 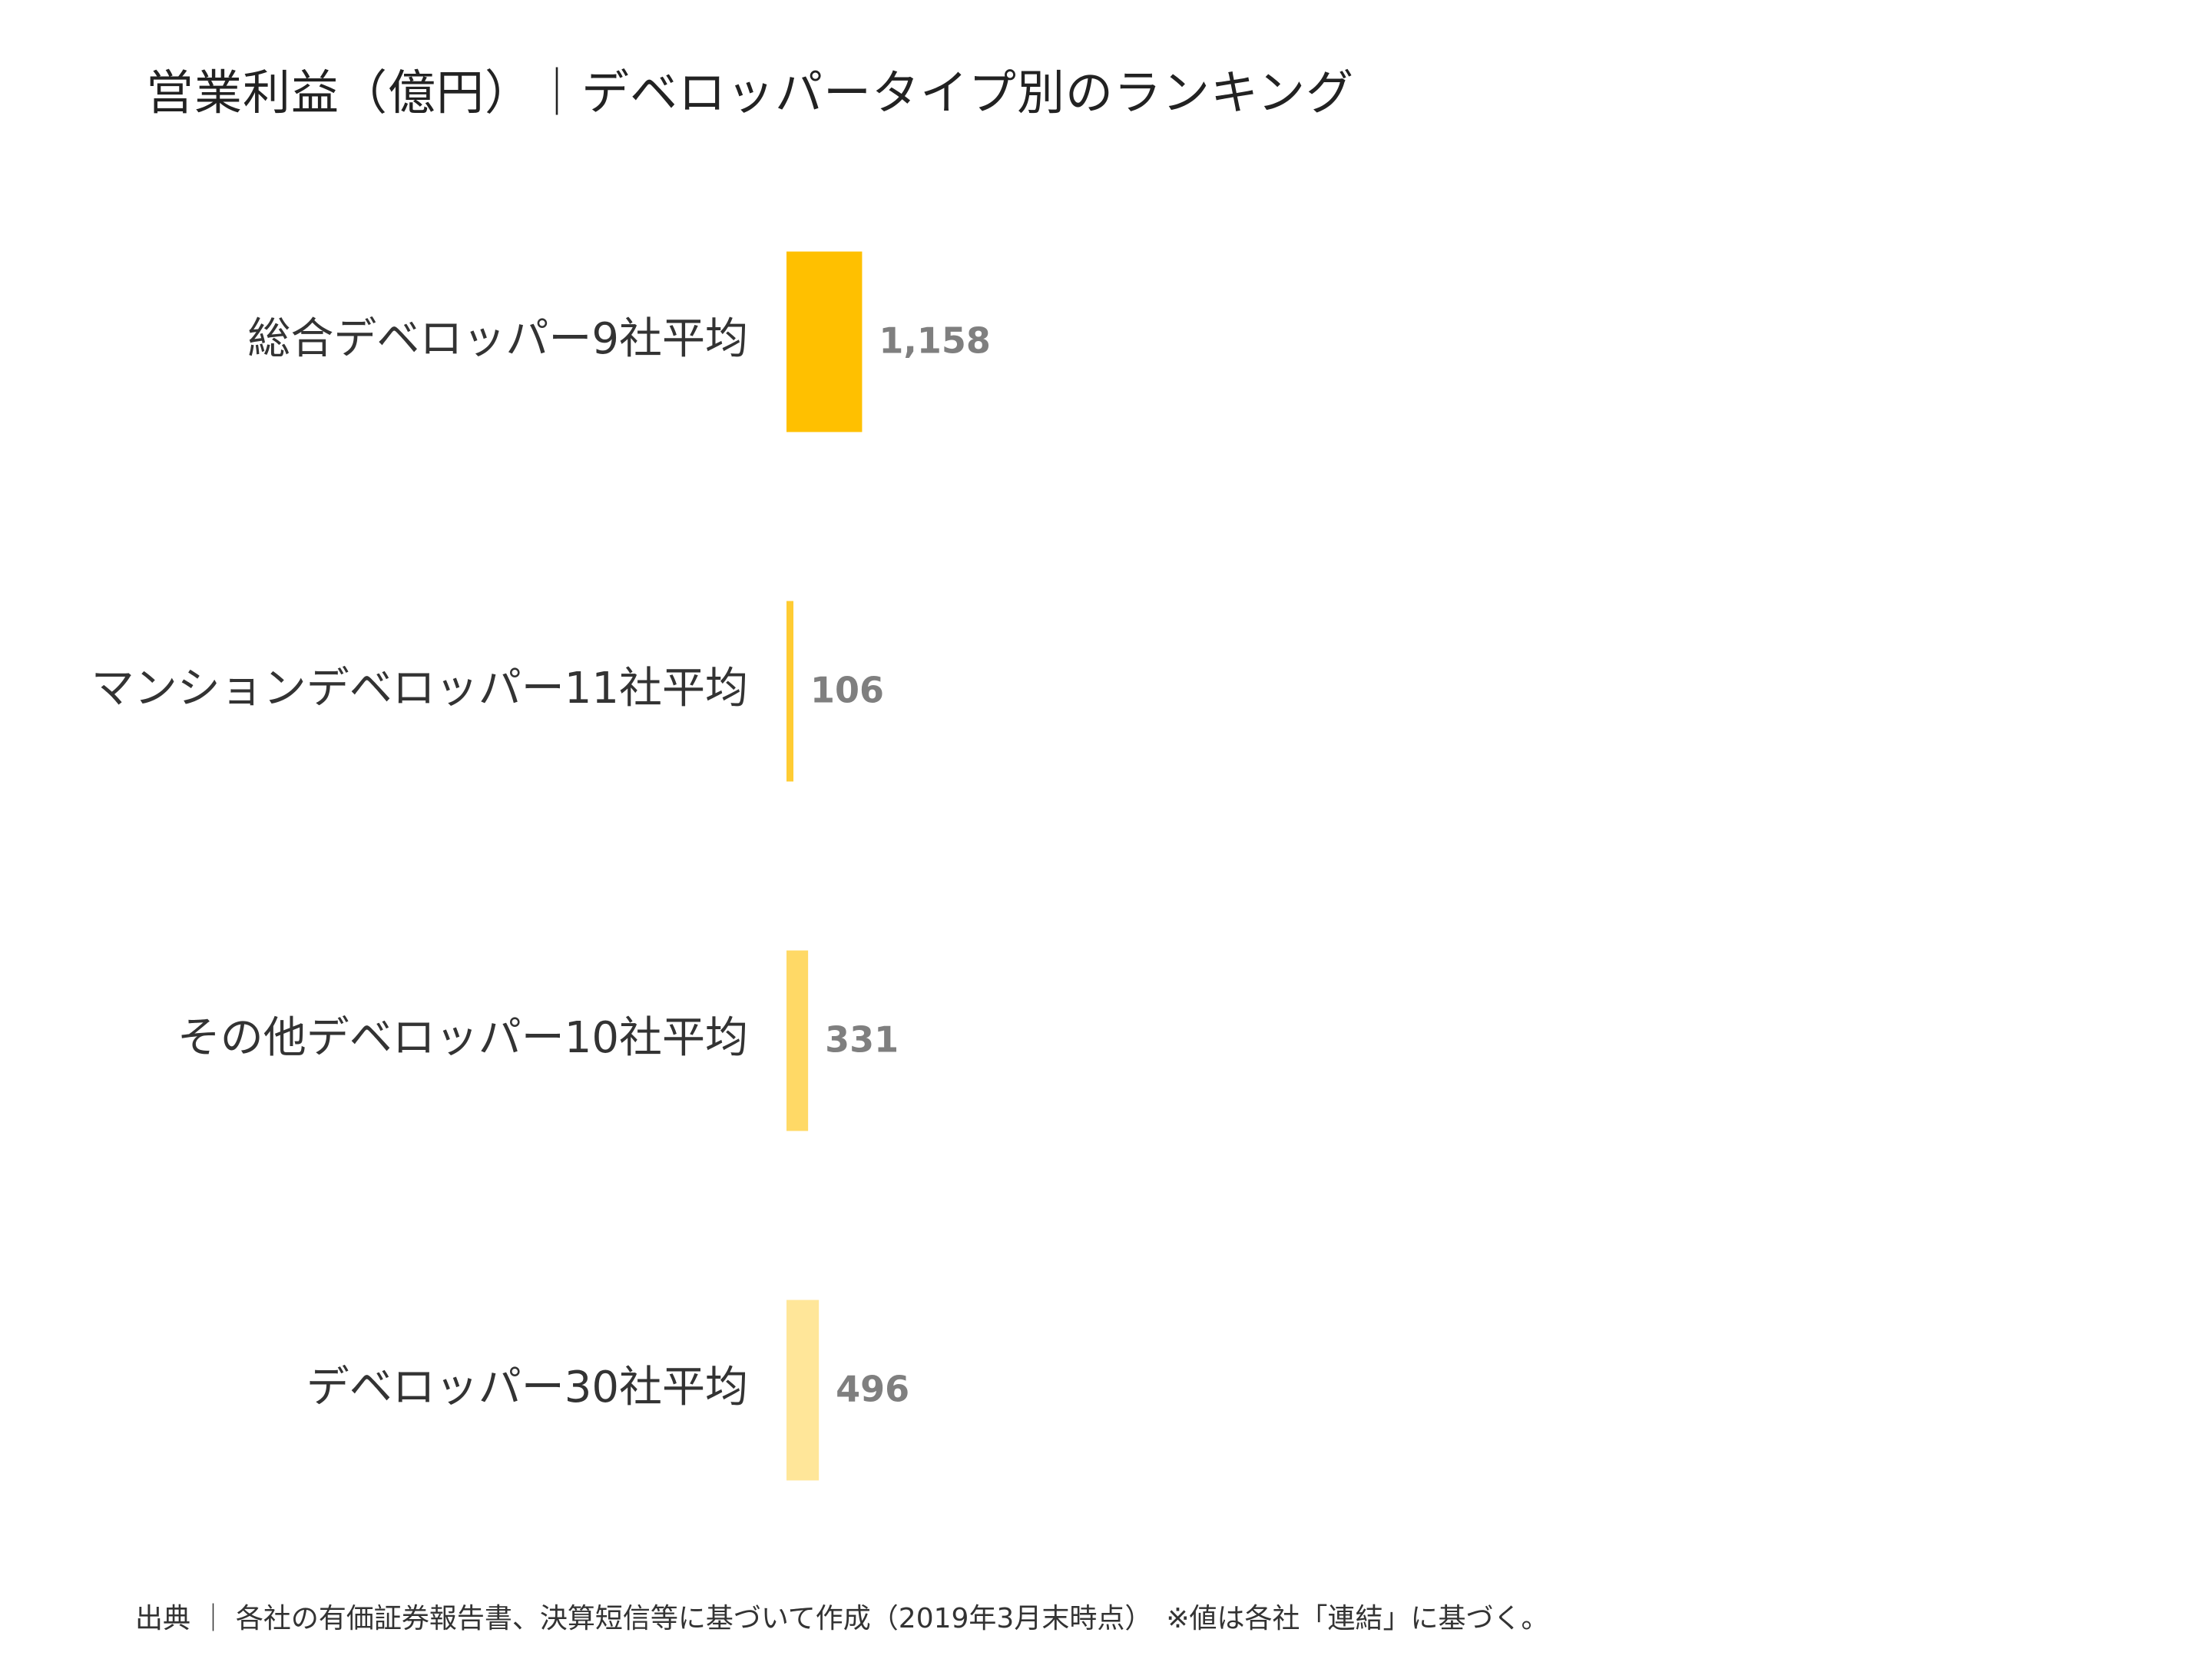 What do you see at coordinates (420, 689) in the screenshot?
I see `category-label-2: マンションデベロッパー11社平均` at bounding box center [420, 689].